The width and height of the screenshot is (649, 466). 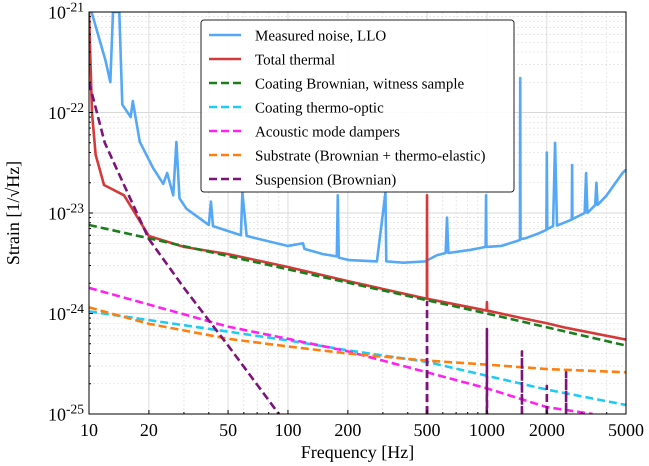 I want to click on y-tick-label: 10$^{-24}$, so click(x=66, y=312).